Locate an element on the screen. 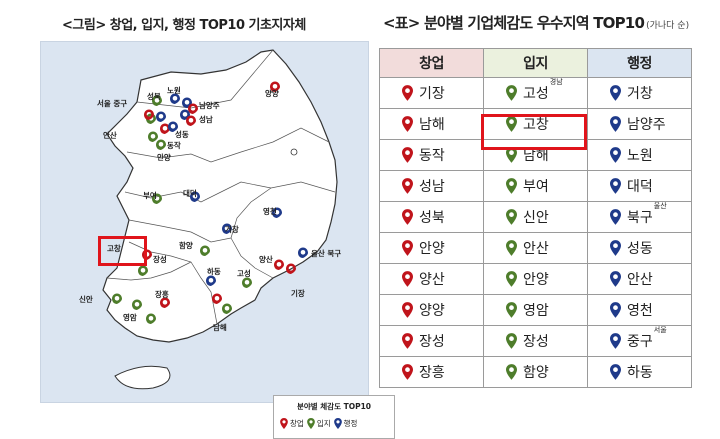  region-name: 성남 is located at coordinates (432, 187).